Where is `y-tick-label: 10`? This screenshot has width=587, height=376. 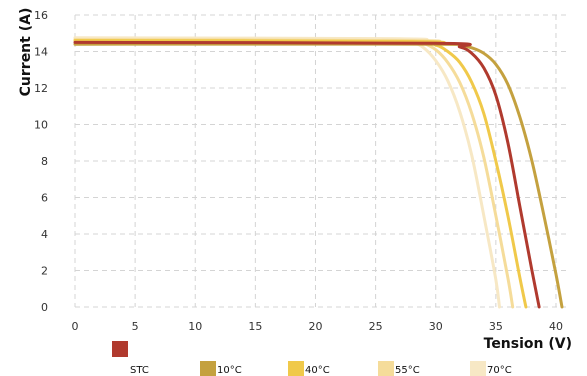
y-tick-label: 10 is located at coordinates (41, 125).